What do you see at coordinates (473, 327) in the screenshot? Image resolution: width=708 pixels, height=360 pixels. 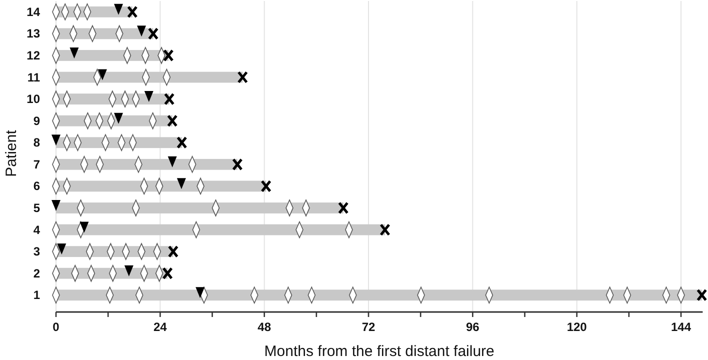 I see `x-tick-label: 96` at bounding box center [473, 327].